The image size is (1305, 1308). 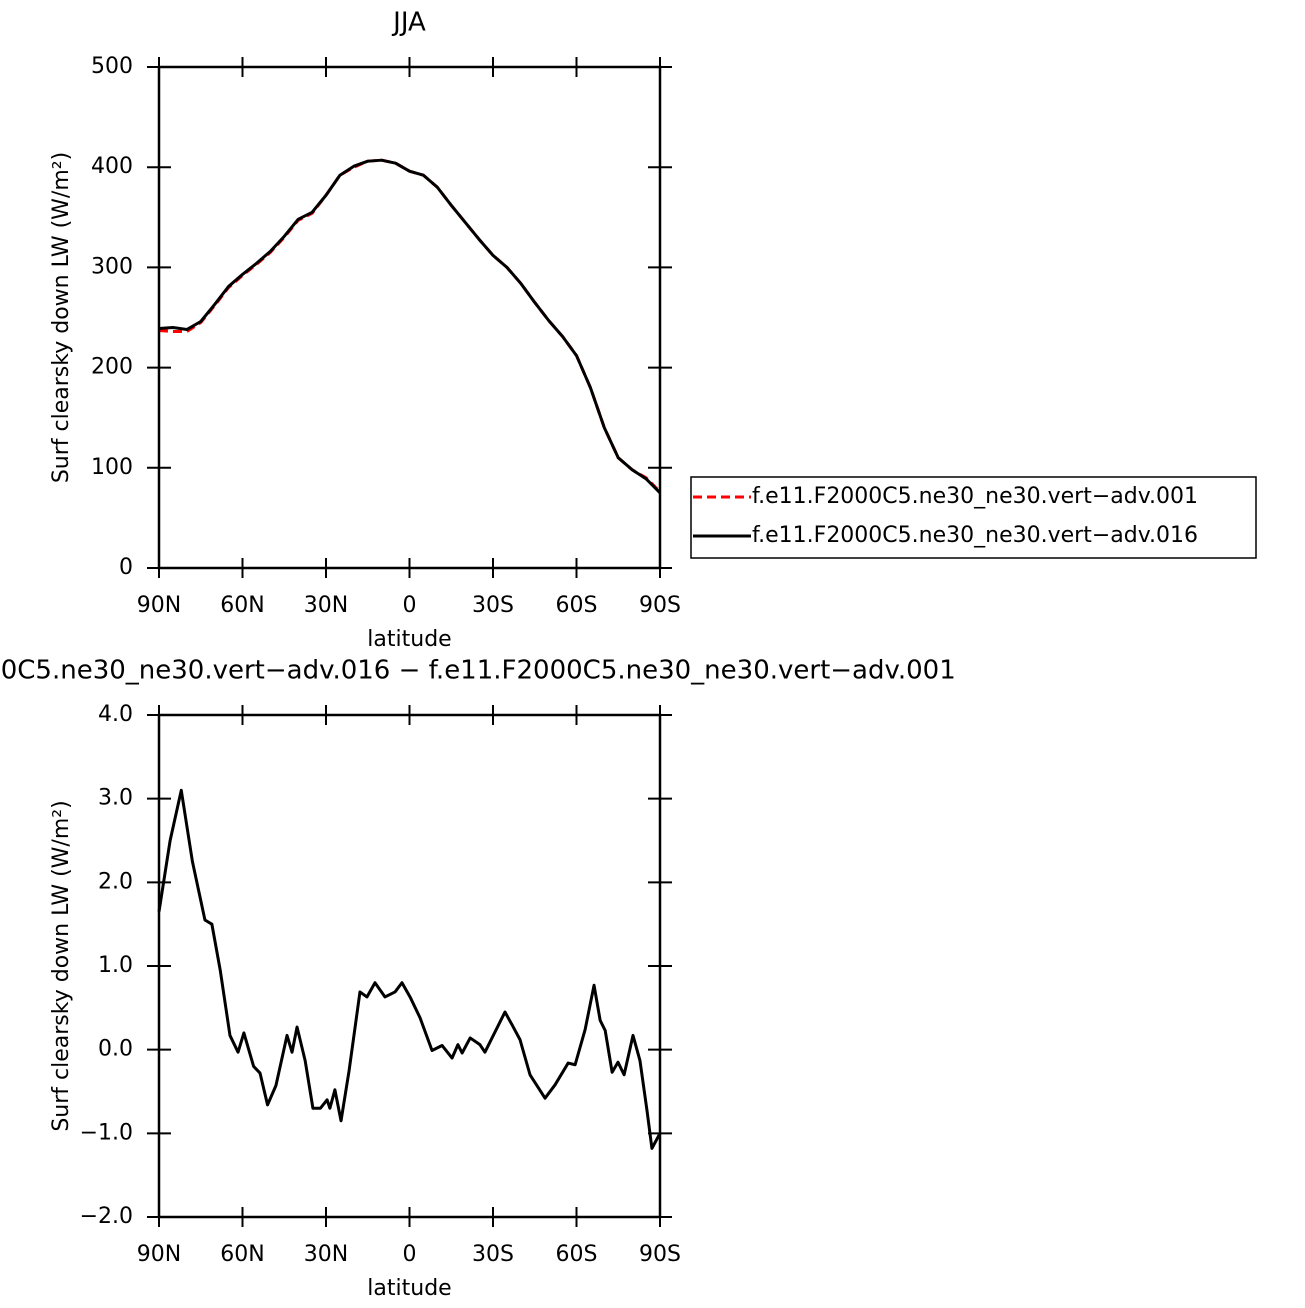 I want to click on y-tick-label: 2.0, so click(x=115, y=881).